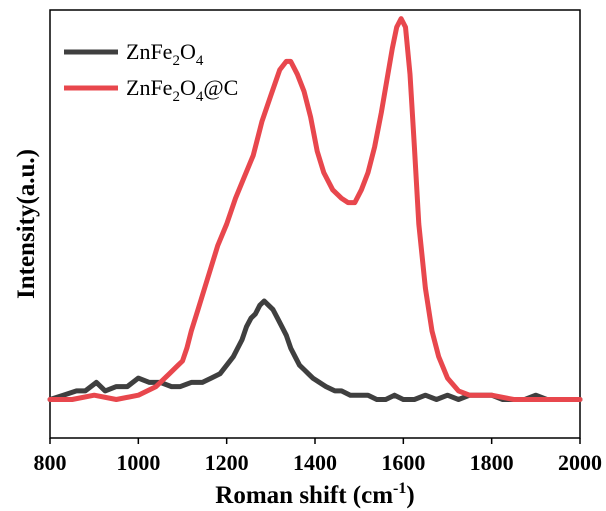 The height and width of the screenshot is (511, 606). Describe the element at coordinates (580, 462) in the screenshot. I see `x-tick-label: 2000` at that location.